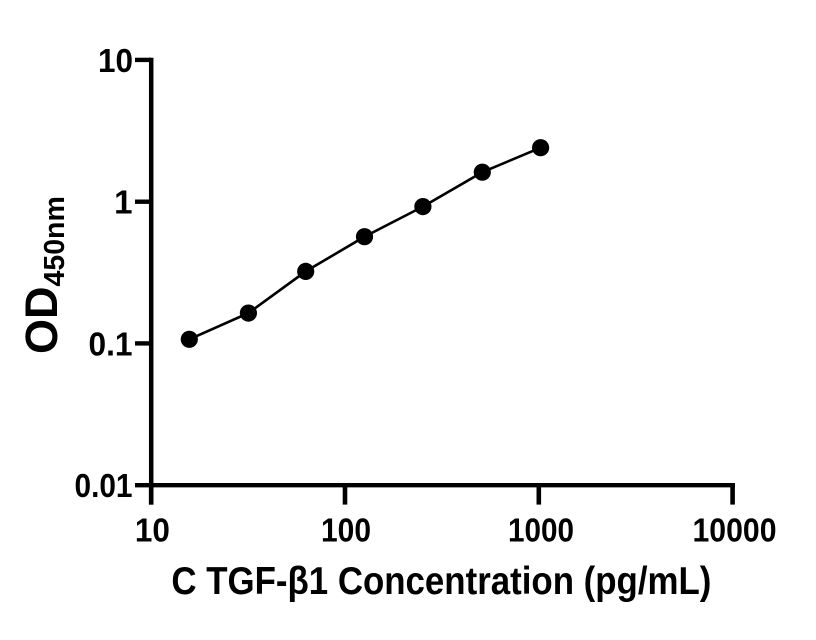  What do you see at coordinates (111, 343) in the screenshot?
I see `svg-text: 0.1` at bounding box center [111, 343].